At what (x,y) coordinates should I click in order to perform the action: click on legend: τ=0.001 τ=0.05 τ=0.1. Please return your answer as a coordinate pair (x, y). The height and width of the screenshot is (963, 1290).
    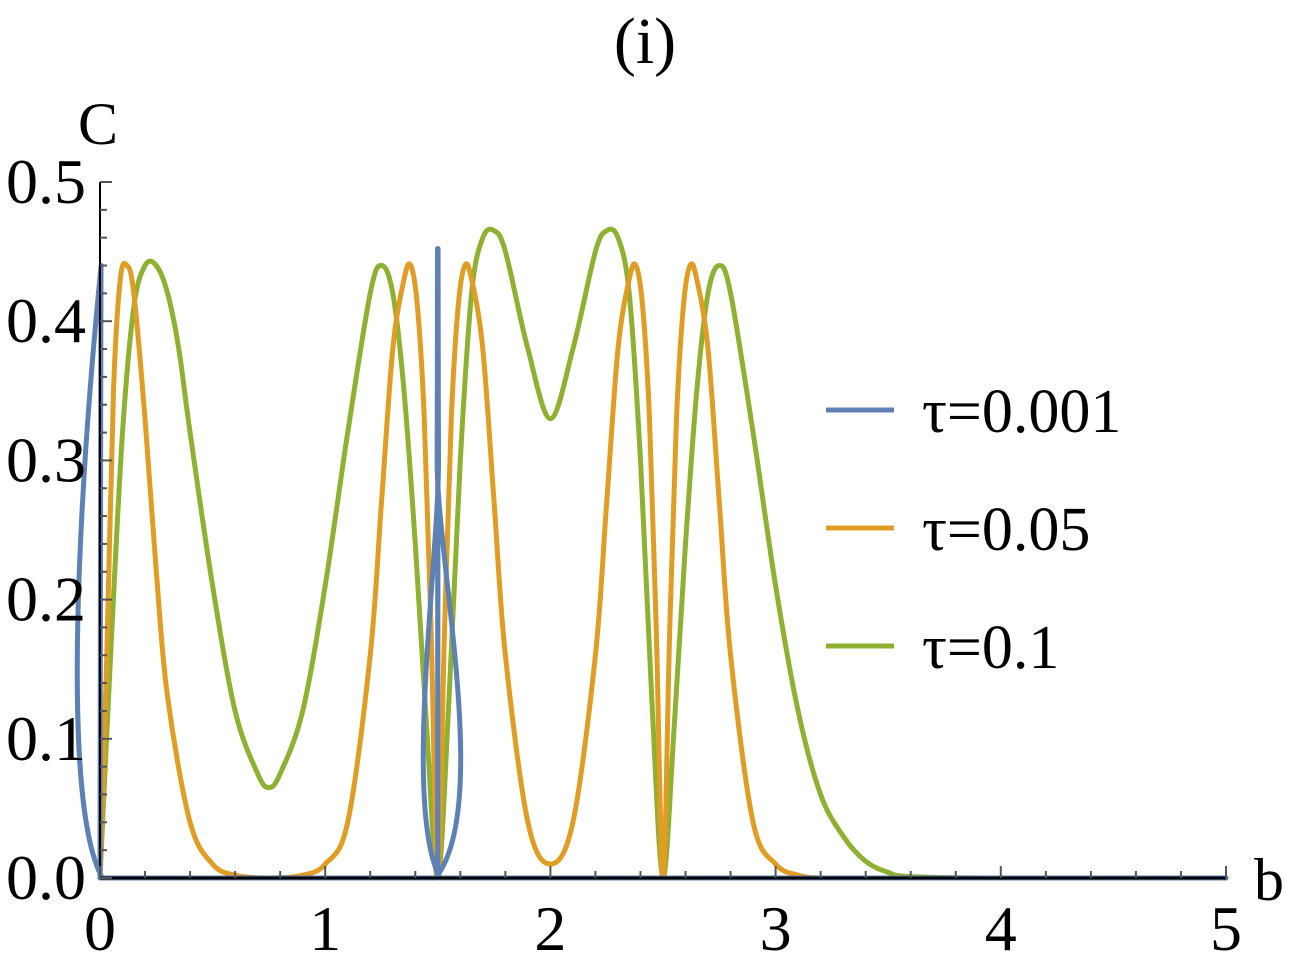
    Looking at the image, I should click on (973, 530).